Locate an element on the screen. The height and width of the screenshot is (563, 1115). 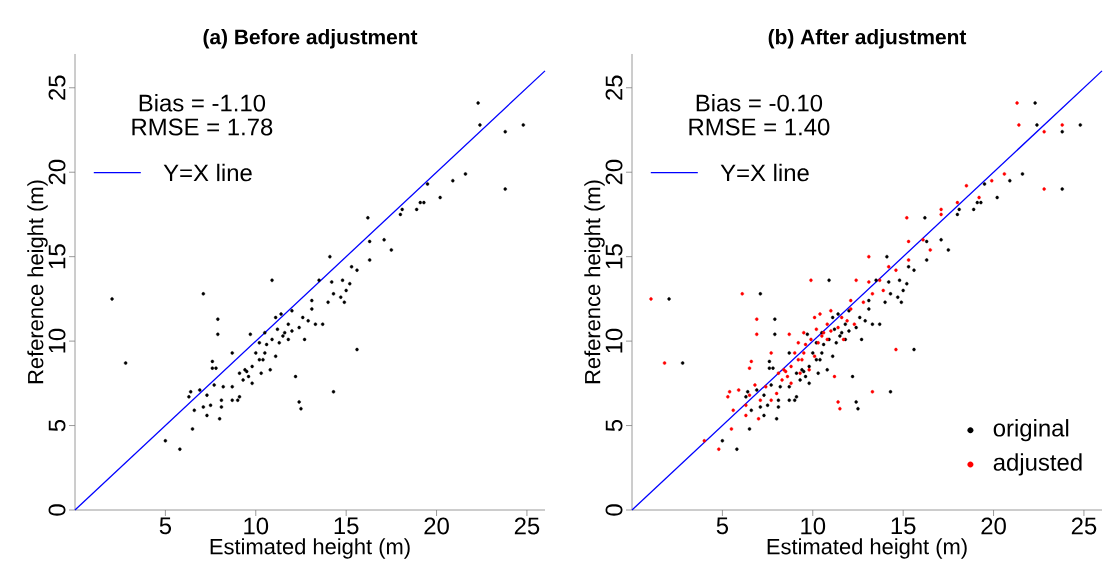
annotation: Bias = -0.10 is located at coordinates (759, 102).